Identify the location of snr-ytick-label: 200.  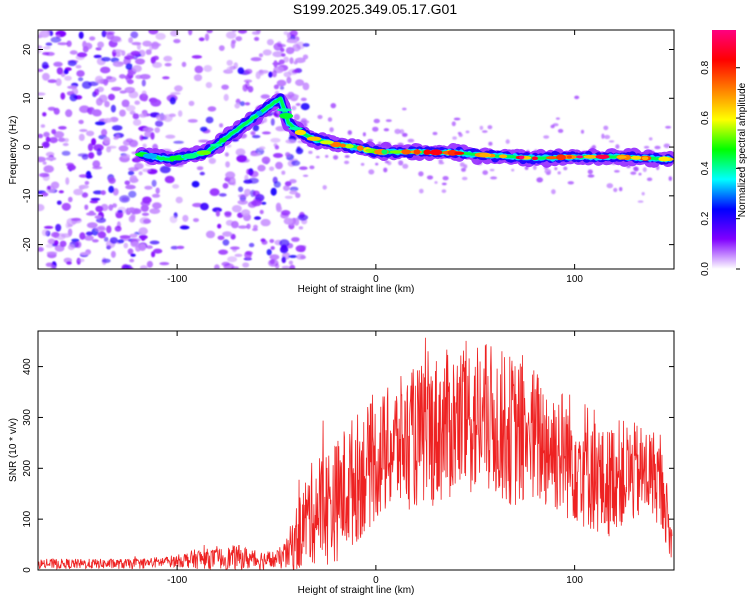
(27, 468).